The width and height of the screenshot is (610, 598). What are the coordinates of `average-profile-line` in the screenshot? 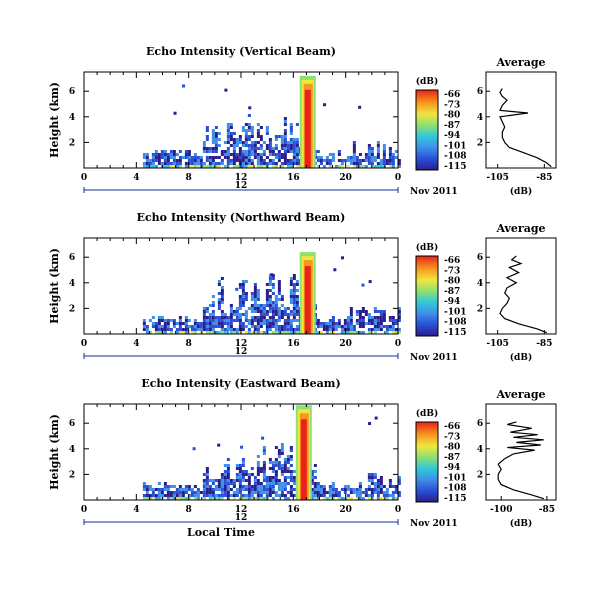 It's located at (525, 128).